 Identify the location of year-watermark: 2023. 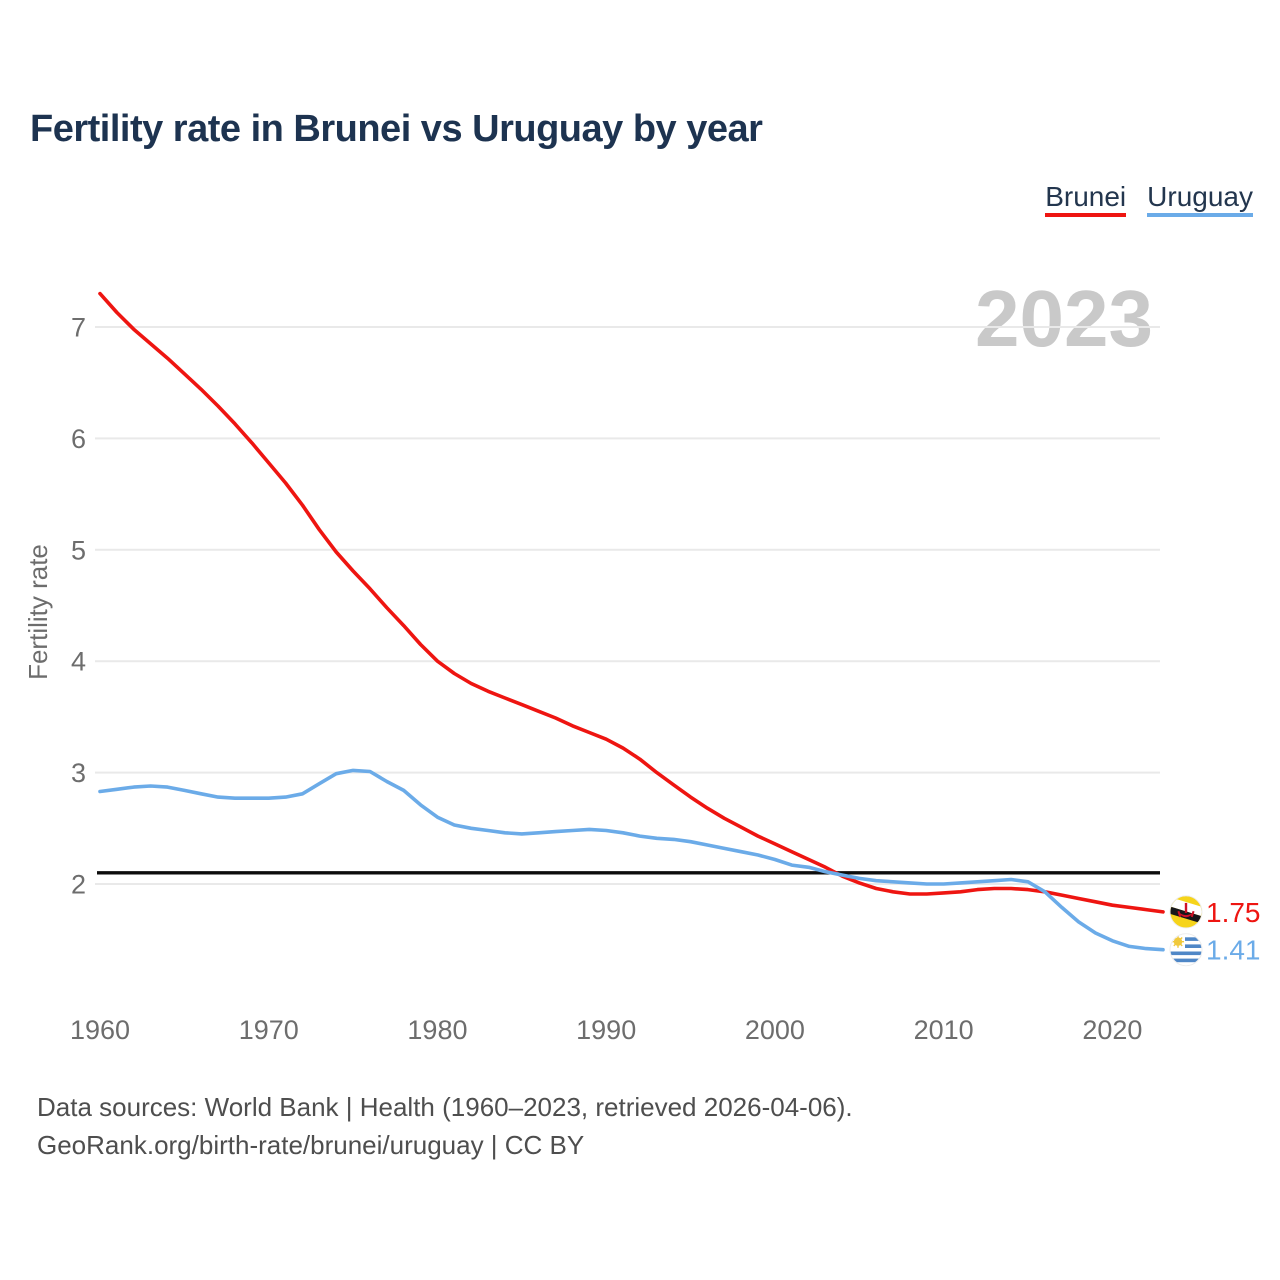
(1064, 318).